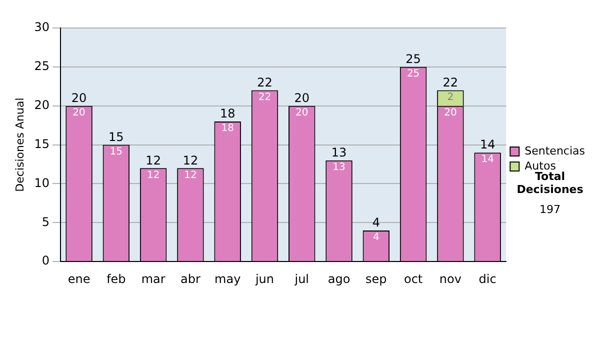 The image size is (600, 340). What do you see at coordinates (302, 279) in the screenshot?
I see `x-tick-label: jul` at bounding box center [302, 279].